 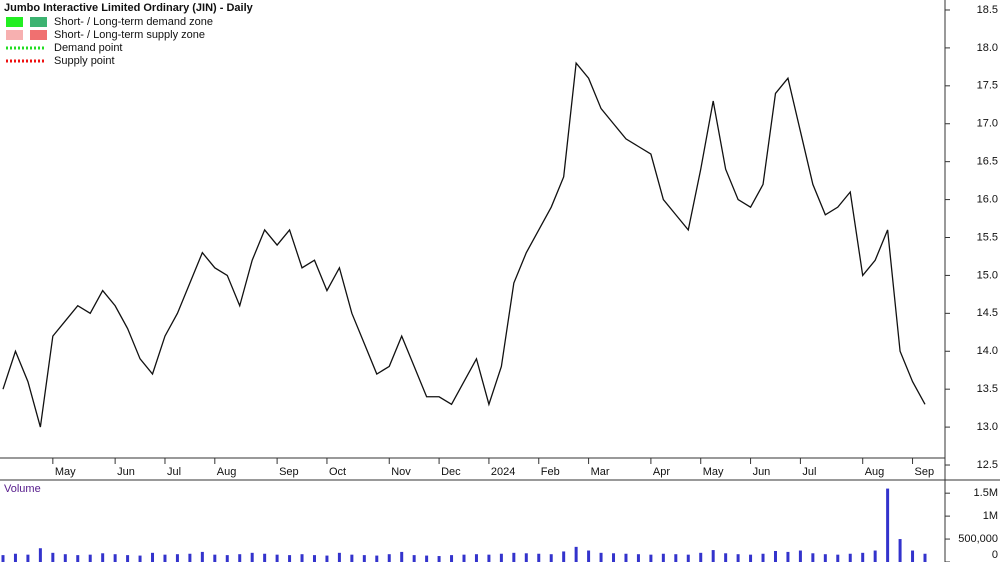 What do you see at coordinates (84, 61) in the screenshot?
I see `legend-label: Supply point` at bounding box center [84, 61].